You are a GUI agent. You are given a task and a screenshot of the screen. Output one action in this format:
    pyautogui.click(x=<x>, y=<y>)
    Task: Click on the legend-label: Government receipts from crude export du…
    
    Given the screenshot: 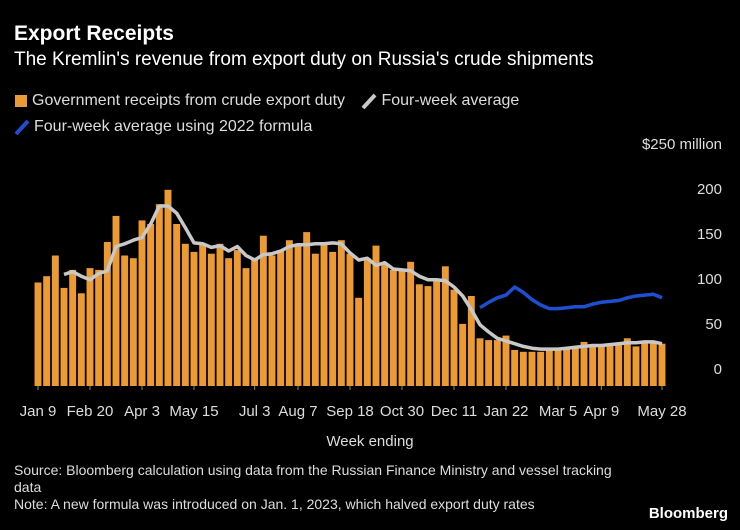 What is the action you would take?
    pyautogui.click(x=189, y=100)
    